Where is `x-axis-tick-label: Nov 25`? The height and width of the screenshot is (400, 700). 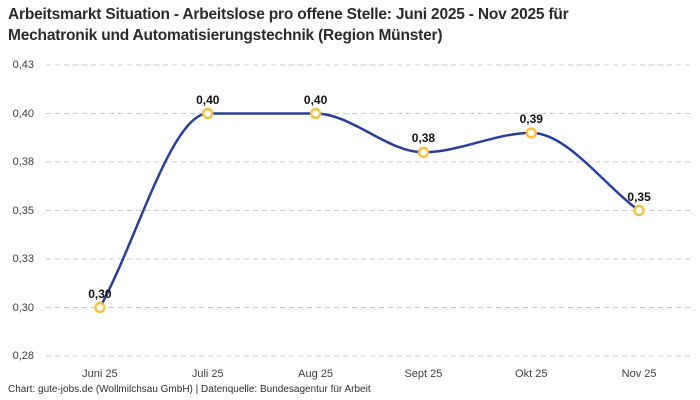
x-axis-tick-label: Nov 25 is located at coordinates (639, 374).